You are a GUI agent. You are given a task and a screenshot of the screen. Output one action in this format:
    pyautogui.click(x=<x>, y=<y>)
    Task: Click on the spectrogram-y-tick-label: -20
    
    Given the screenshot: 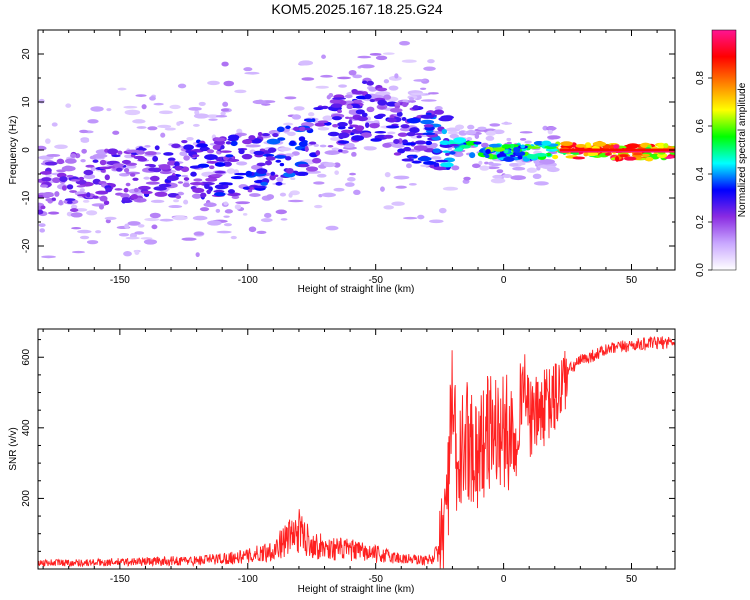 What is the action you would take?
    pyautogui.click(x=26, y=245)
    